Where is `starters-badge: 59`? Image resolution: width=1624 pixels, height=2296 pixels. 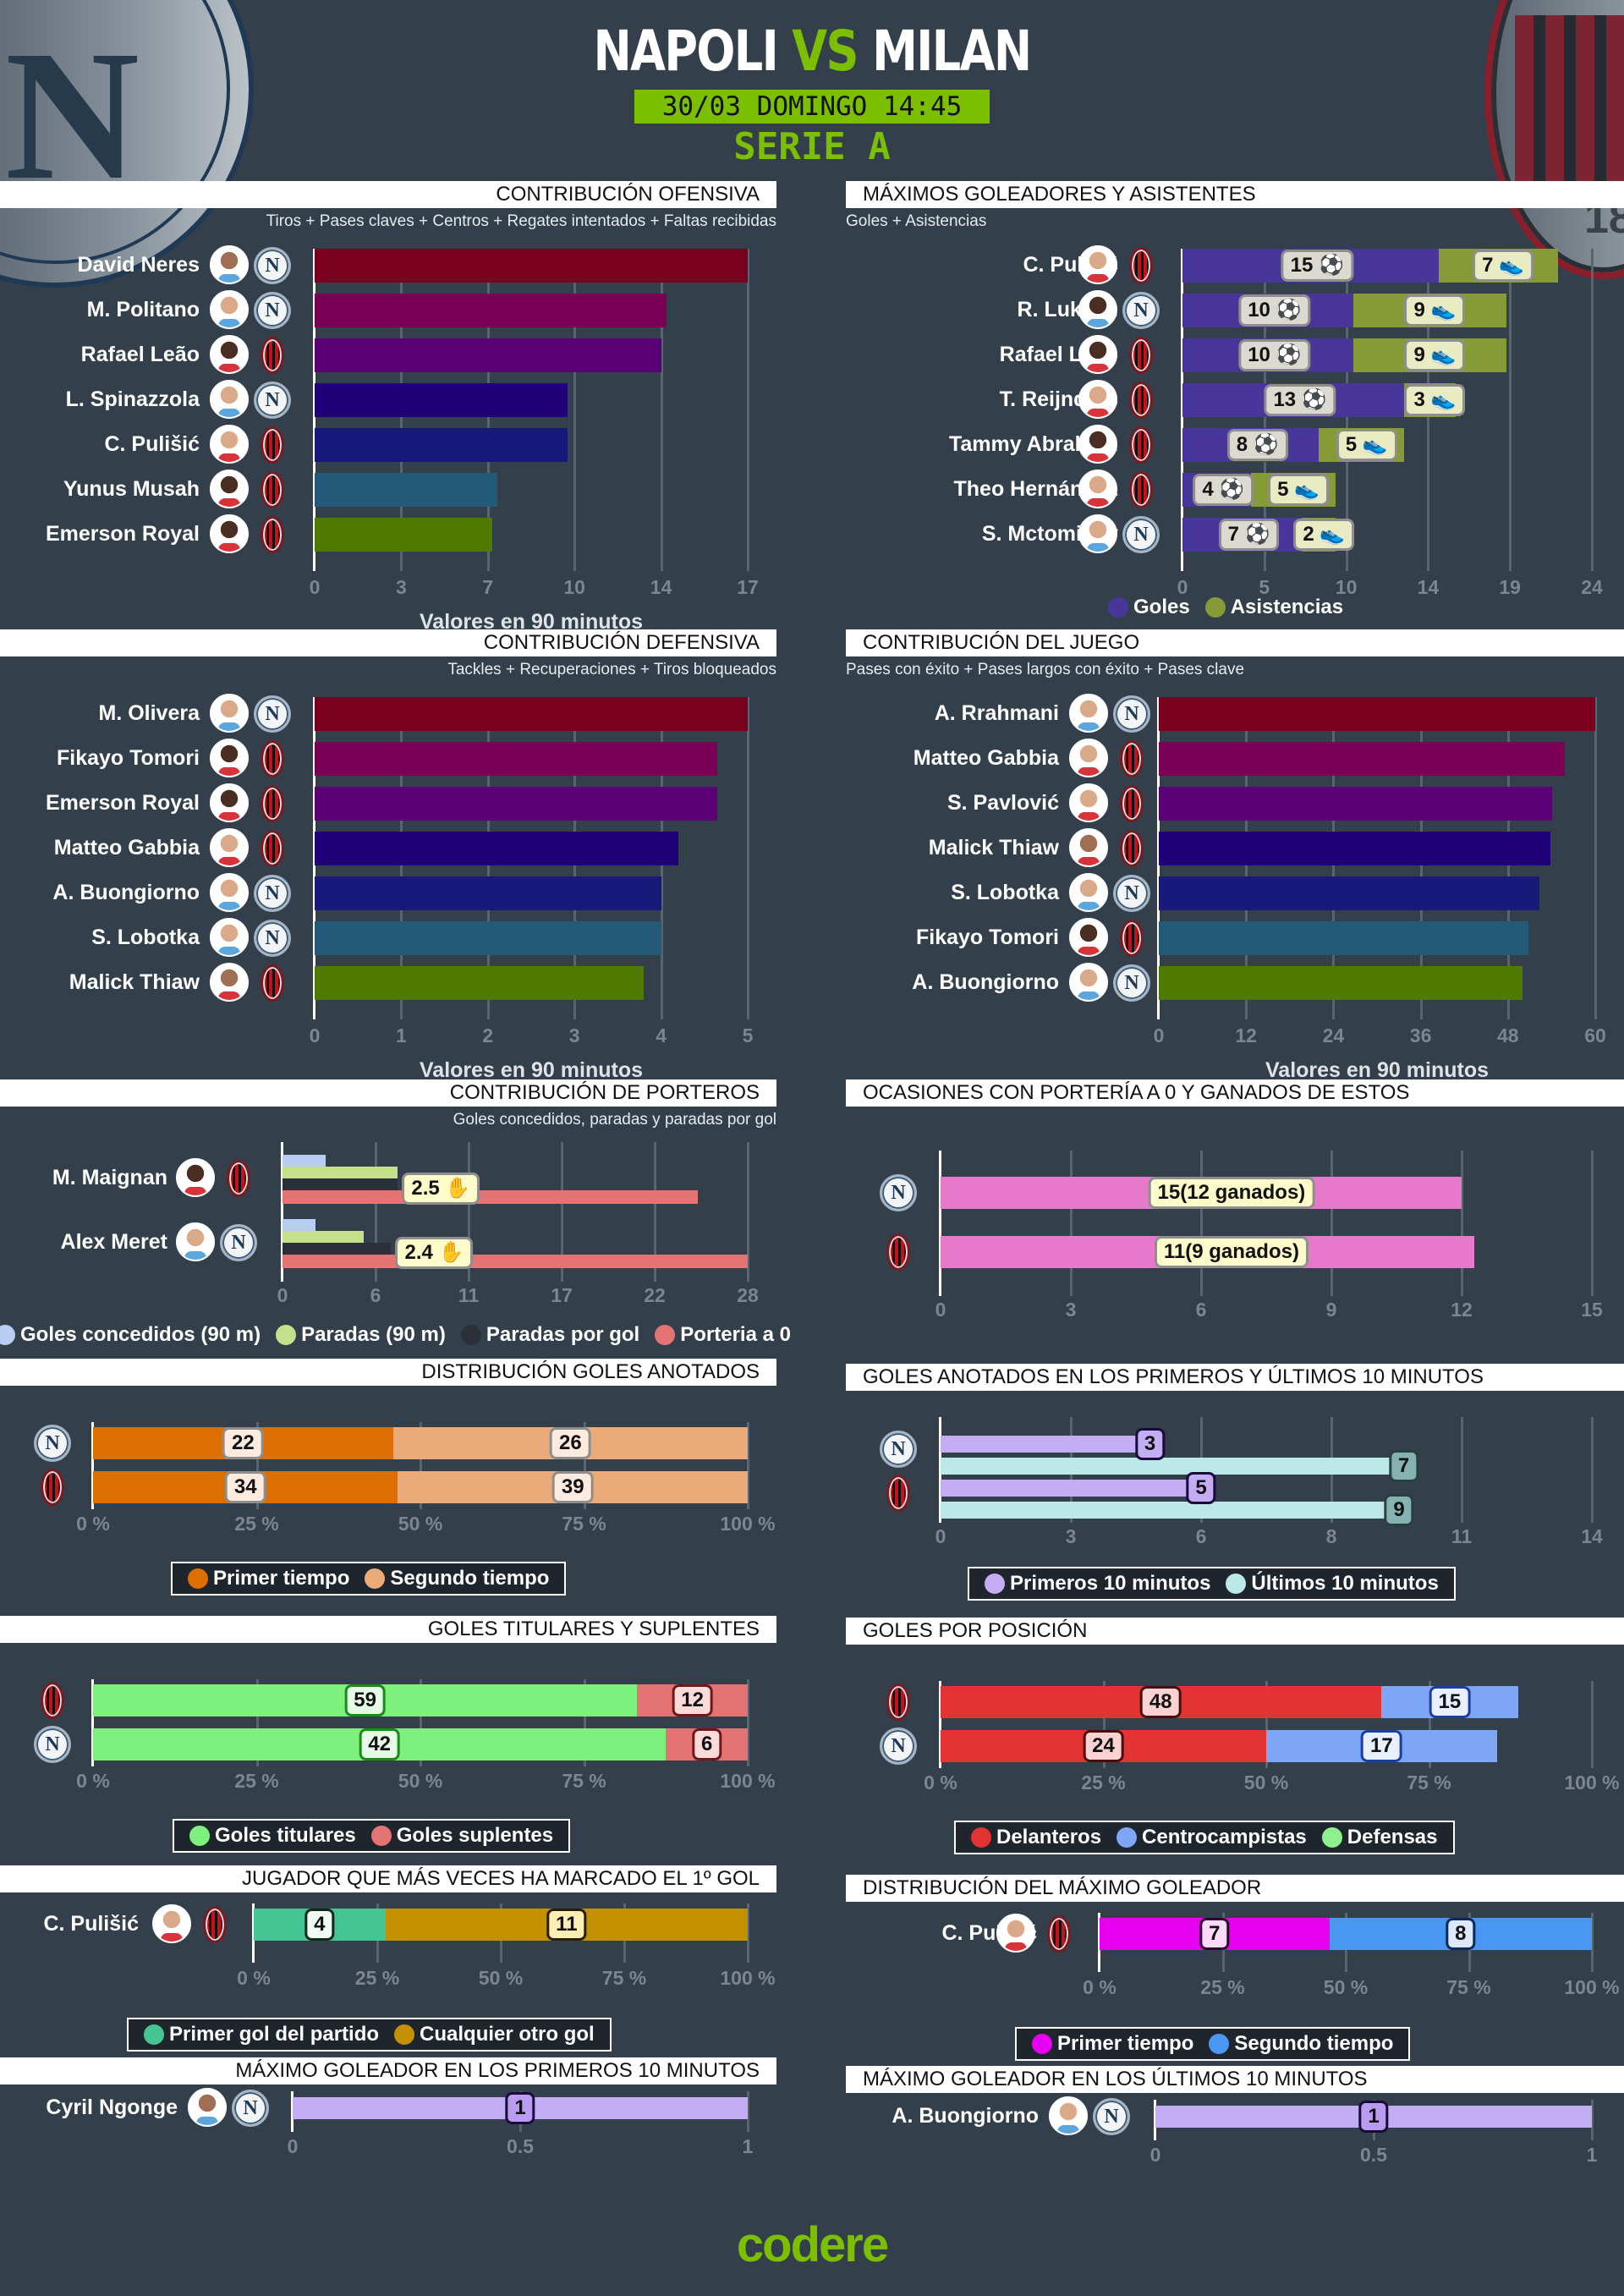 starters-badge: 59 is located at coordinates (365, 1700).